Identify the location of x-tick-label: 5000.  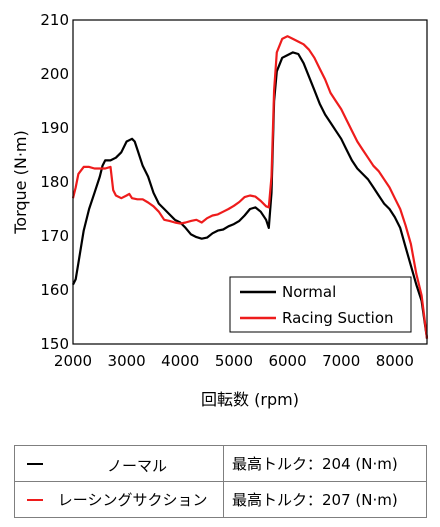
(234, 361).